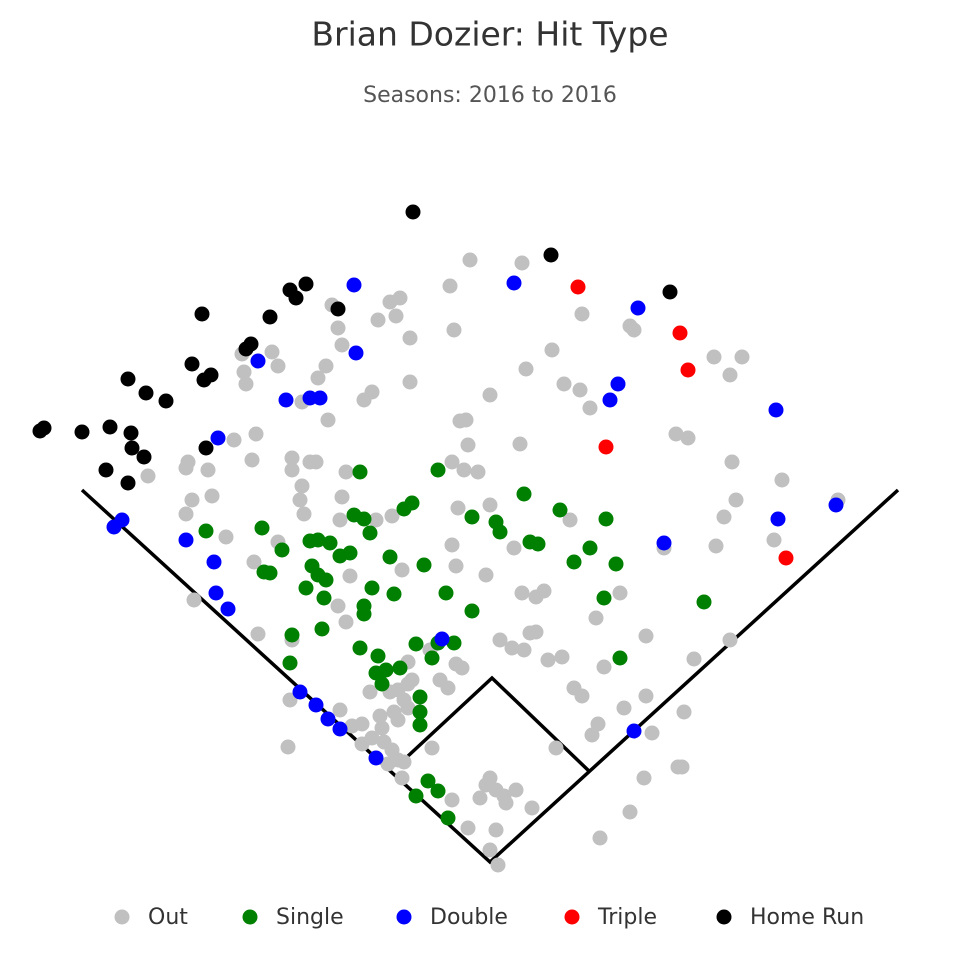 This screenshot has width=980, height=980. Describe the element at coordinates (168, 917) in the screenshot. I see `legend-label: Out` at that location.